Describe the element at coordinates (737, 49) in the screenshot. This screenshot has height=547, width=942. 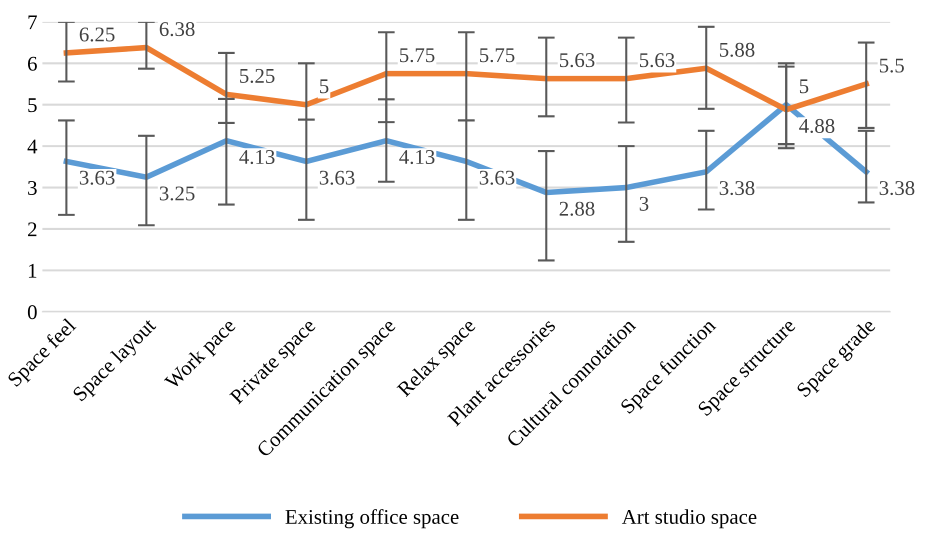
I see `data-label: 5.88` at that location.